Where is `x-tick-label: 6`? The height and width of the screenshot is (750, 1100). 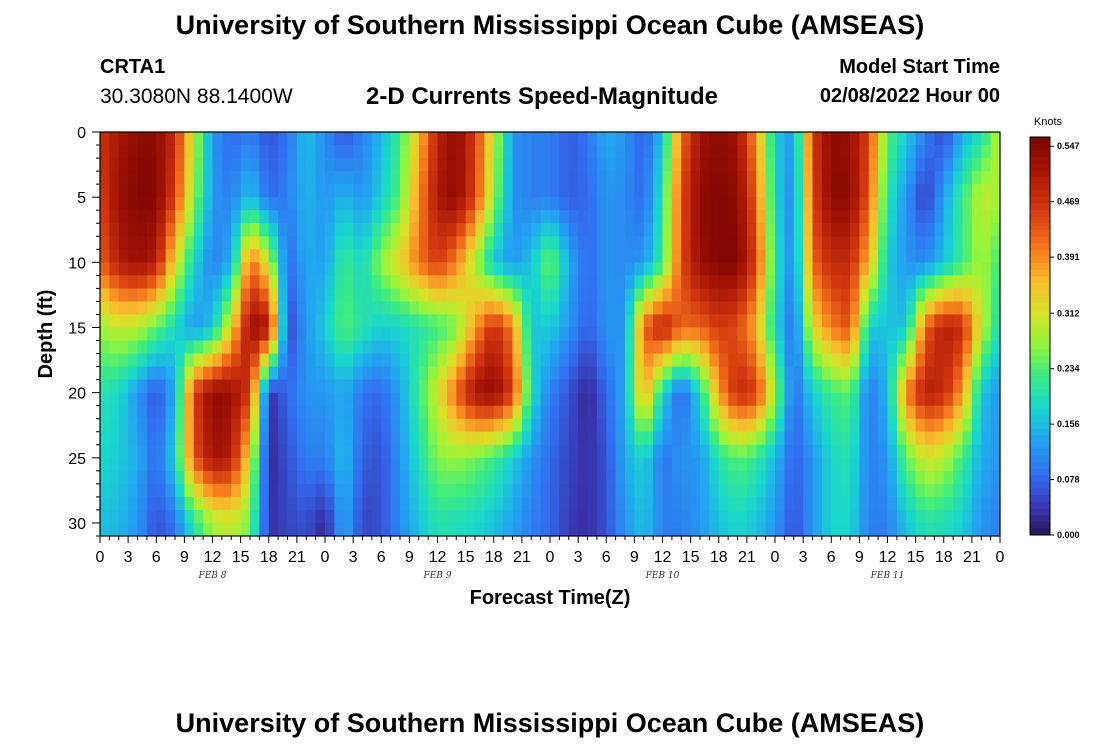 x-tick-label: 6 is located at coordinates (156, 557).